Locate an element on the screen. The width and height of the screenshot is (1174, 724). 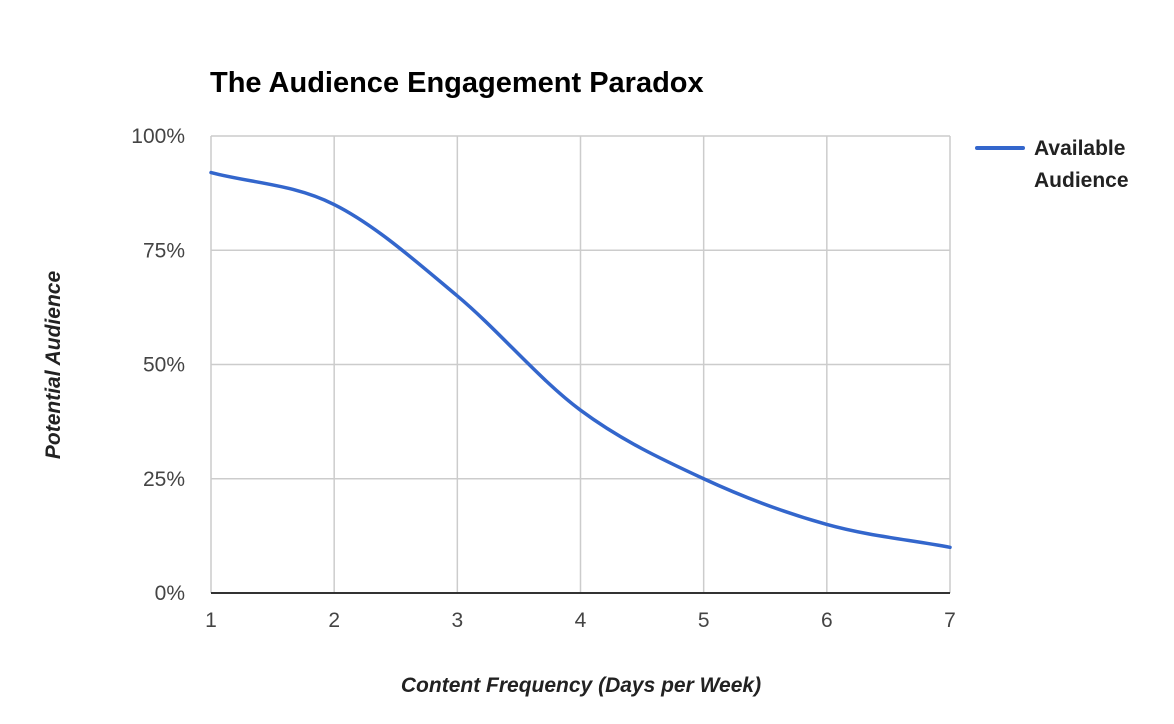
y-tick-label: 75% is located at coordinates (164, 250).